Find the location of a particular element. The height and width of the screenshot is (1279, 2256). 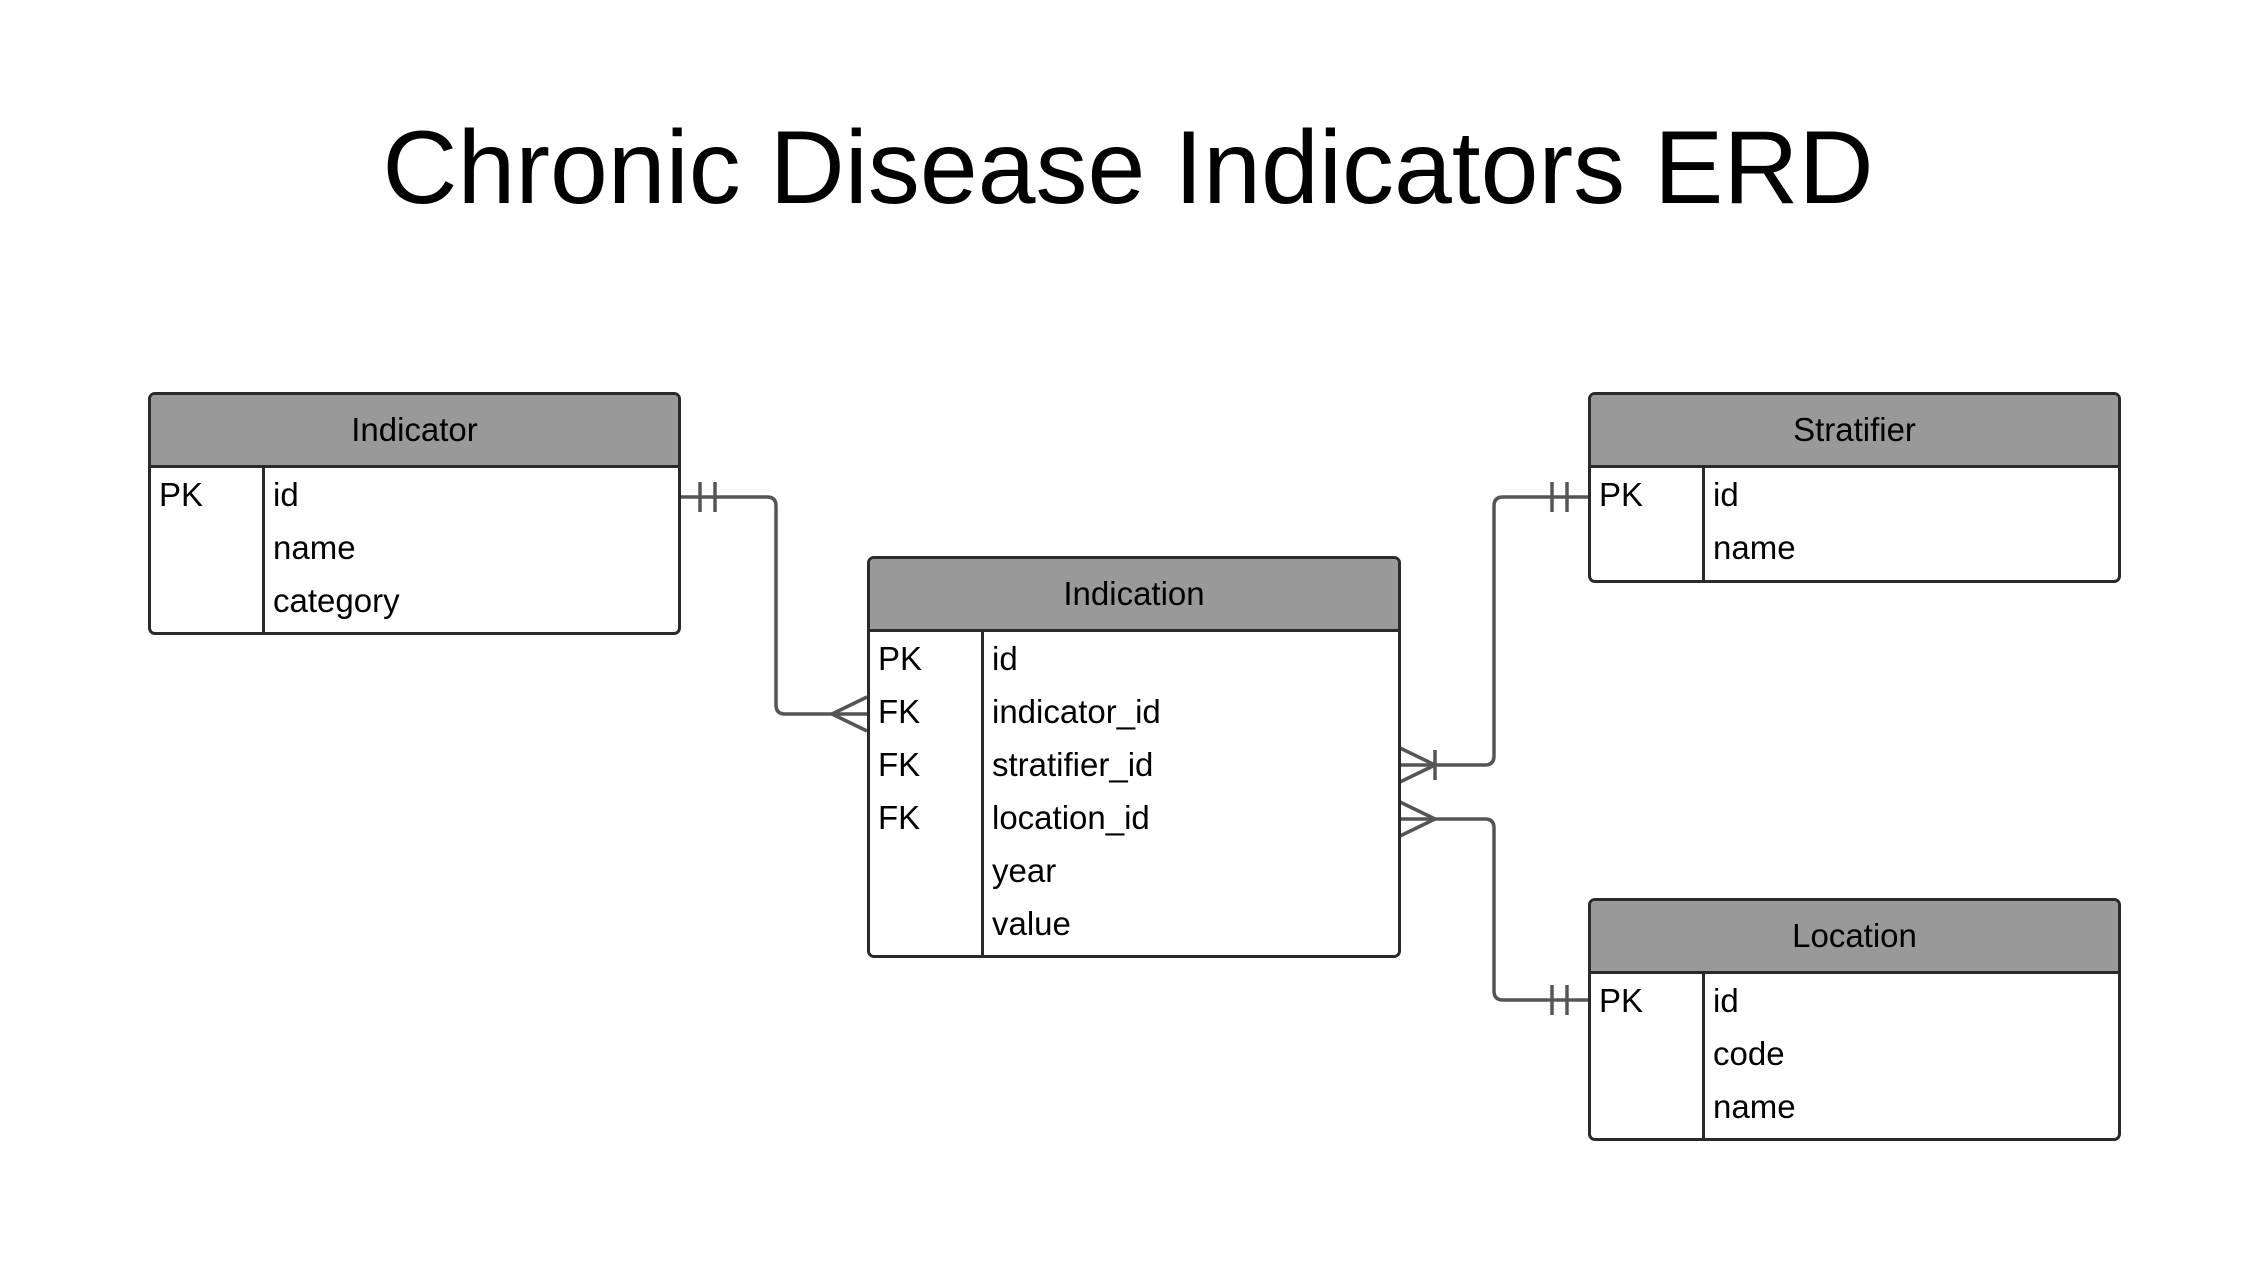

attribute-row: FK indicator_id is located at coordinates (1134, 718).